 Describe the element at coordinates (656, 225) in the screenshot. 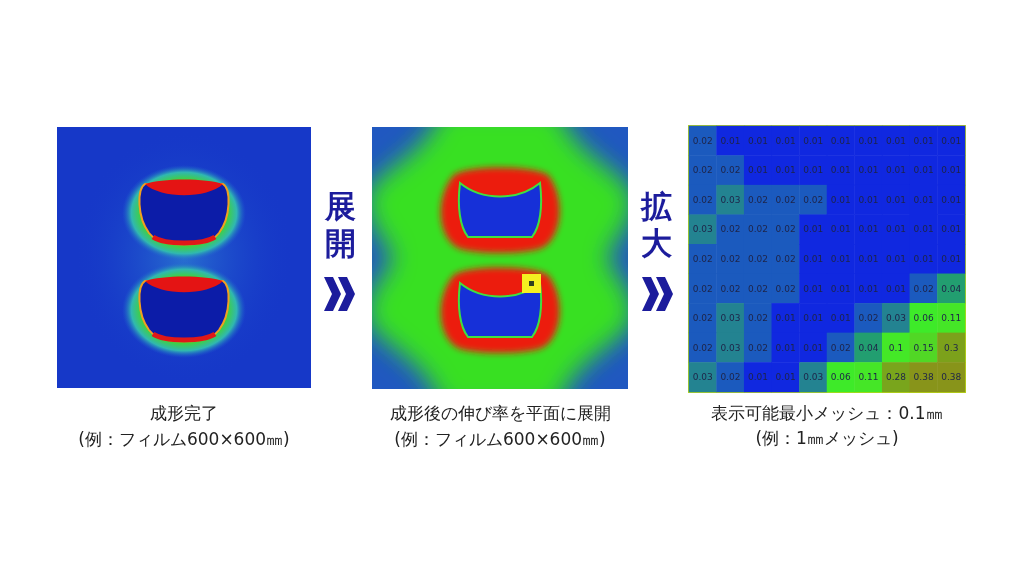

I see `text: 拡大` at that location.